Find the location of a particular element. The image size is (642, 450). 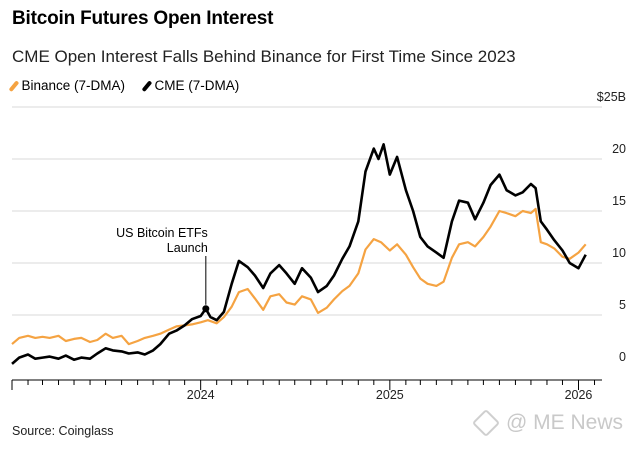

chart-title: Bitcoin Futures Open Interest is located at coordinates (143, 18).